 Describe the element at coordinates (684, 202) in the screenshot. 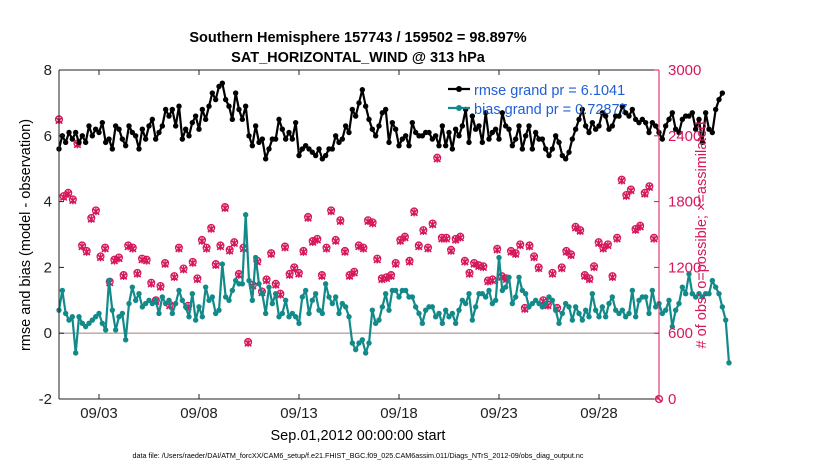

I see `y-right-tick-label: 1800` at that location.